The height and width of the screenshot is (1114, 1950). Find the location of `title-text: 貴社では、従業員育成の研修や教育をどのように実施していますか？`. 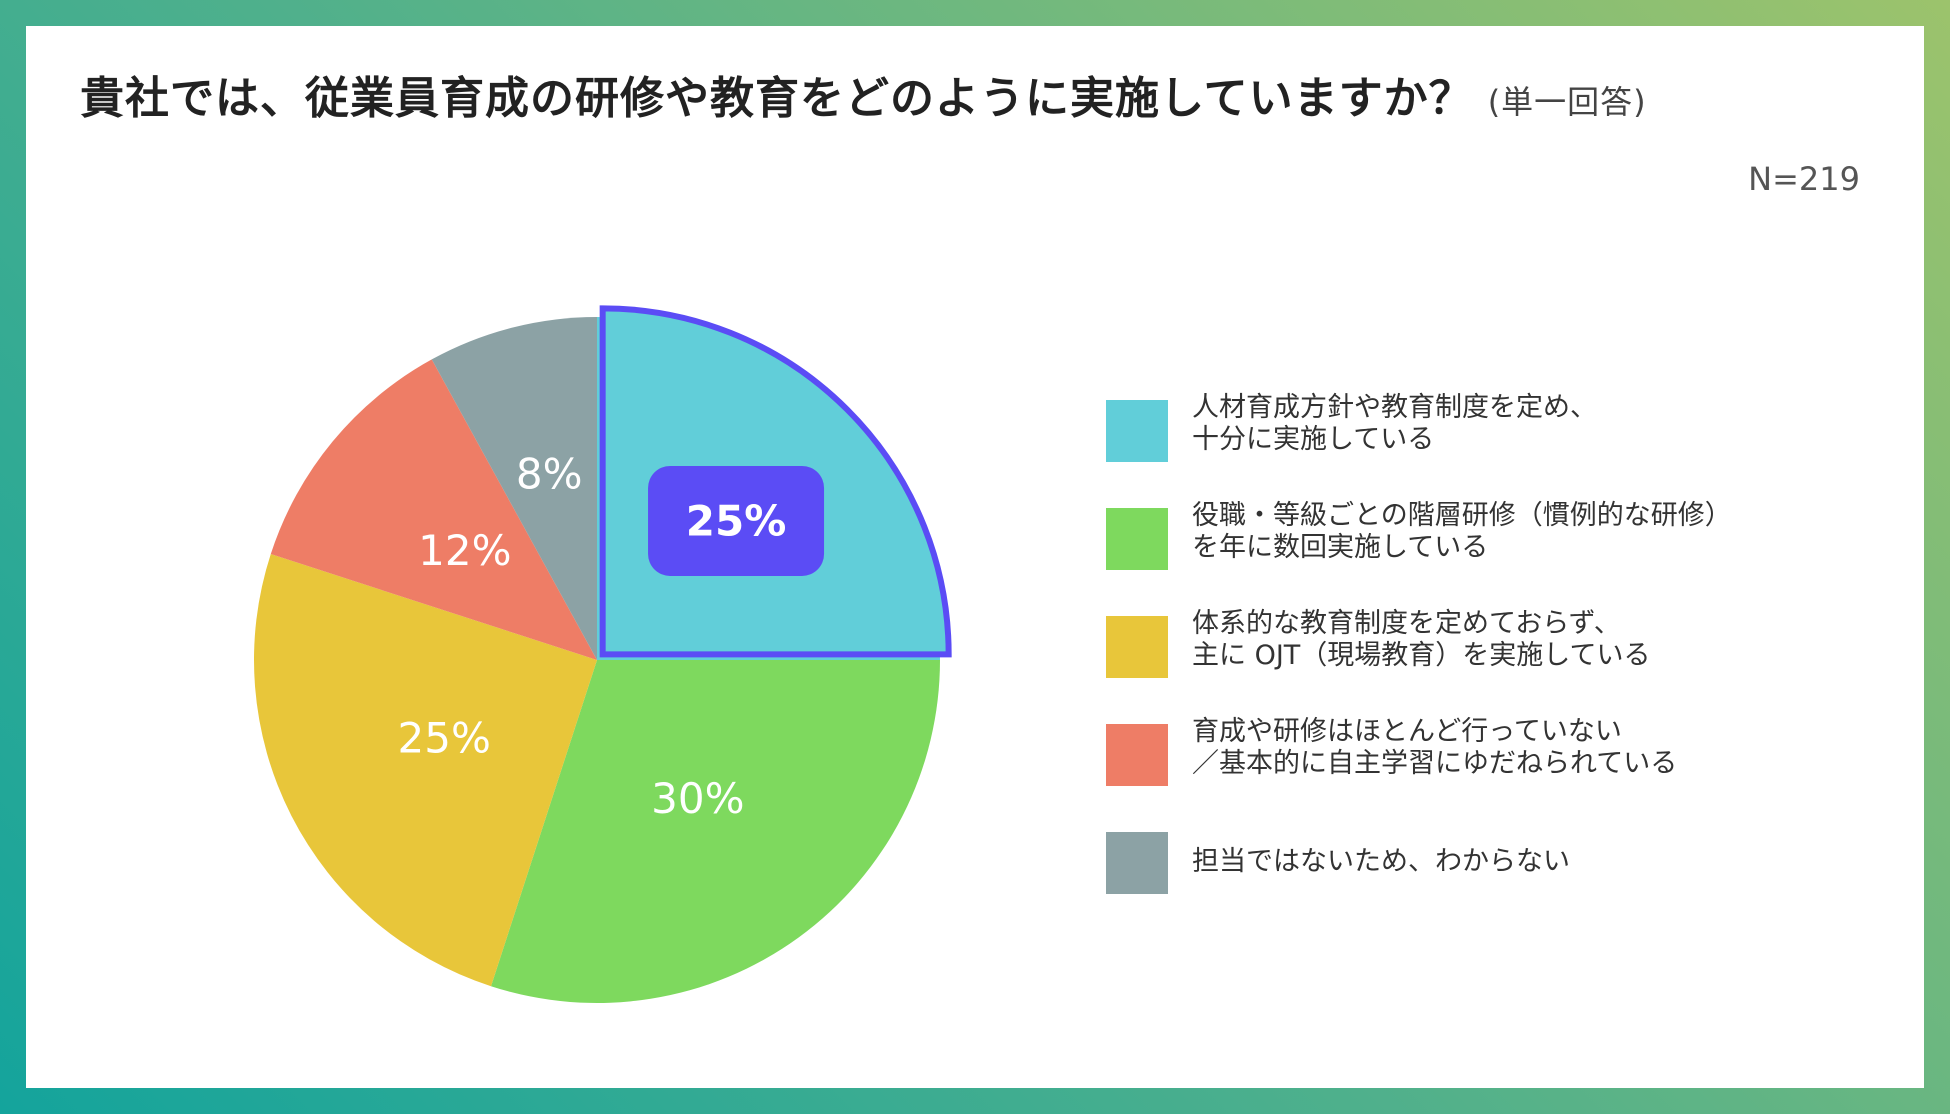

title-text: 貴社では、従業員育成の研修や教育をどのように実施していますか？ is located at coordinates (777, 98).